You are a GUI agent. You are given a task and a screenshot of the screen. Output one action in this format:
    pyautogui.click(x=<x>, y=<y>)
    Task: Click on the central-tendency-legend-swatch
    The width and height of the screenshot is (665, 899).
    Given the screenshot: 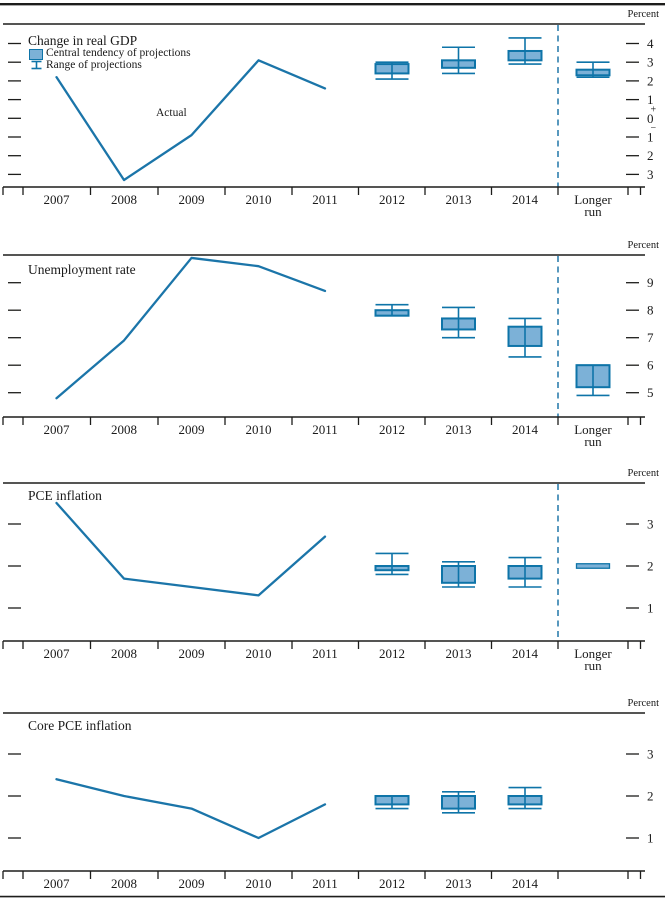 What is the action you would take?
    pyautogui.click(x=36, y=54)
    